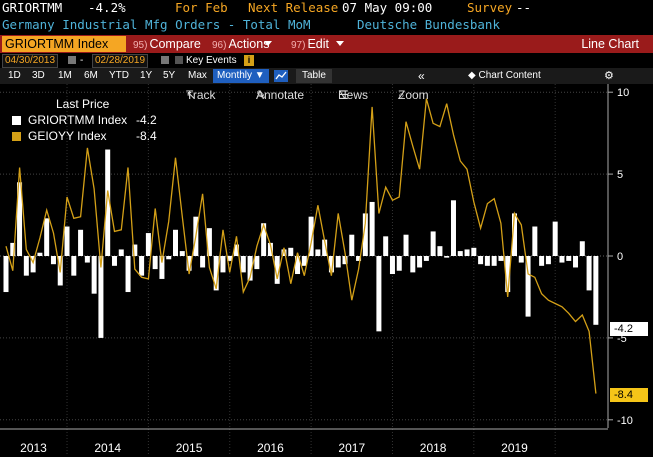 The height and width of the screenshot is (457, 653). I want to click on y-tick-label: -5, so click(622, 339).